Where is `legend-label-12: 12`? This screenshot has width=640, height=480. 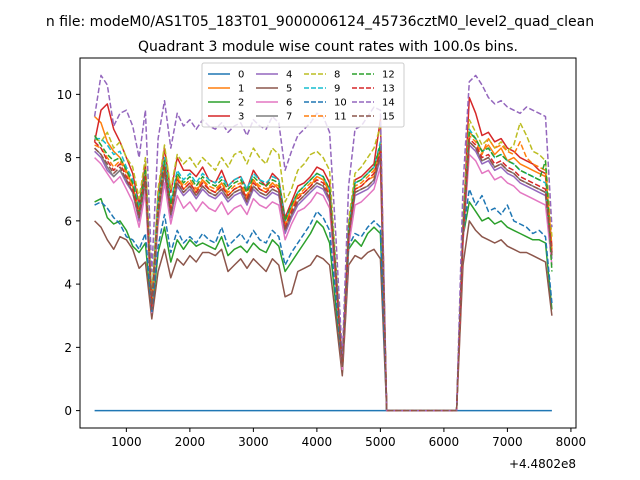
legend-label-12: 12 is located at coordinates (388, 75).